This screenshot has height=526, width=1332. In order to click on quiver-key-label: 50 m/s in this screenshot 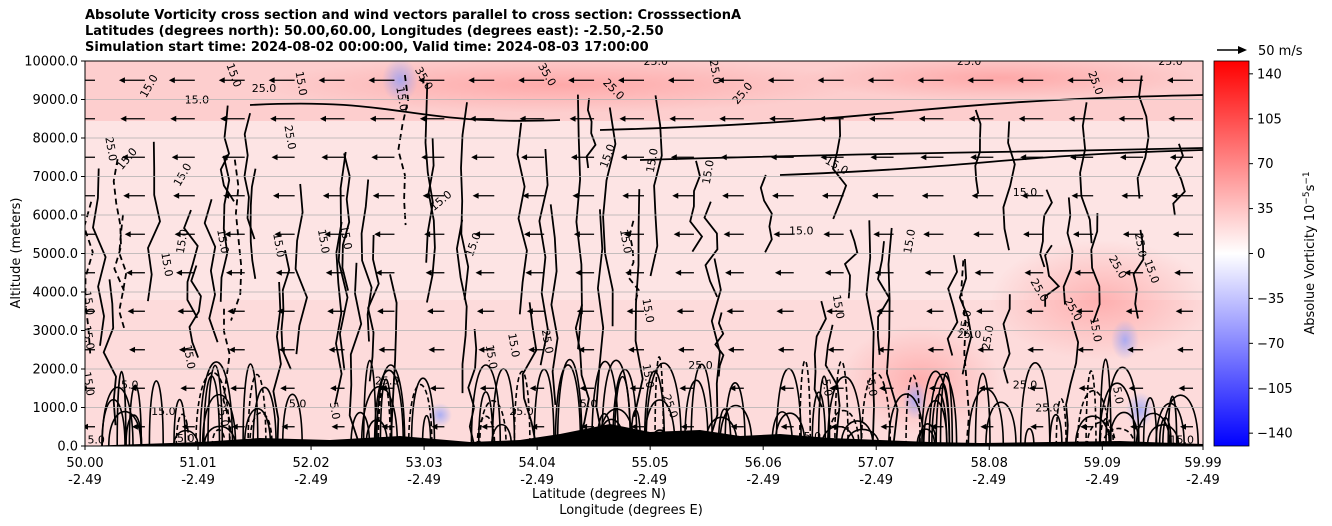, I will do `click(1280, 51)`.